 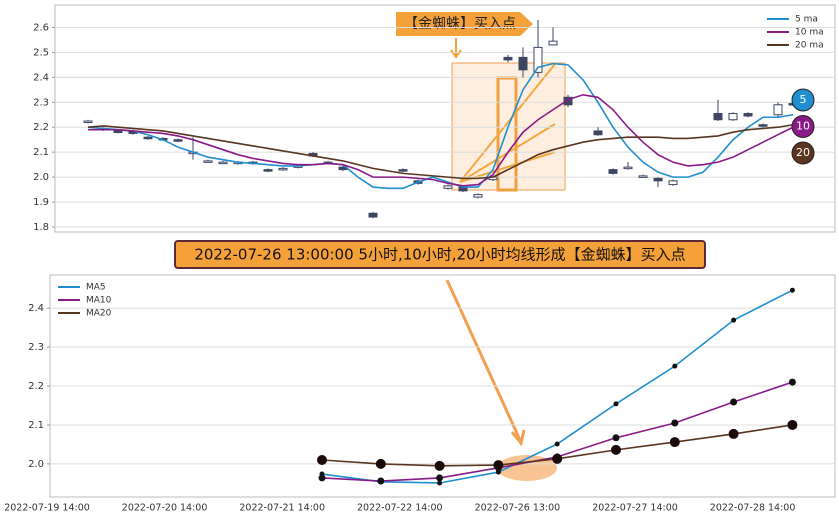 I want to click on x-tick-label: 2022-07-22 14:00, so click(x=400, y=508).